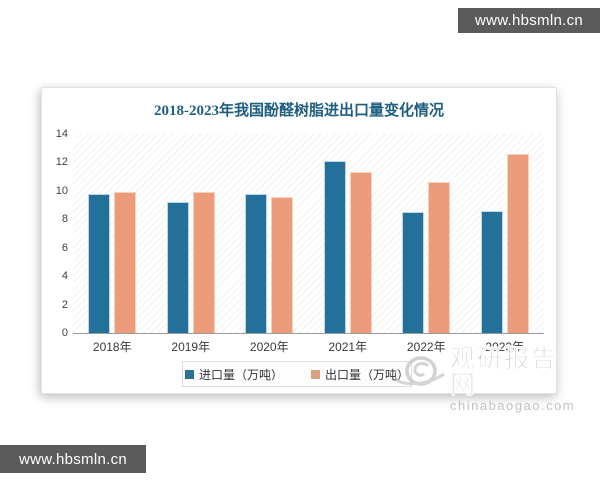  I want to click on bar-export-2019年, so click(203, 262).